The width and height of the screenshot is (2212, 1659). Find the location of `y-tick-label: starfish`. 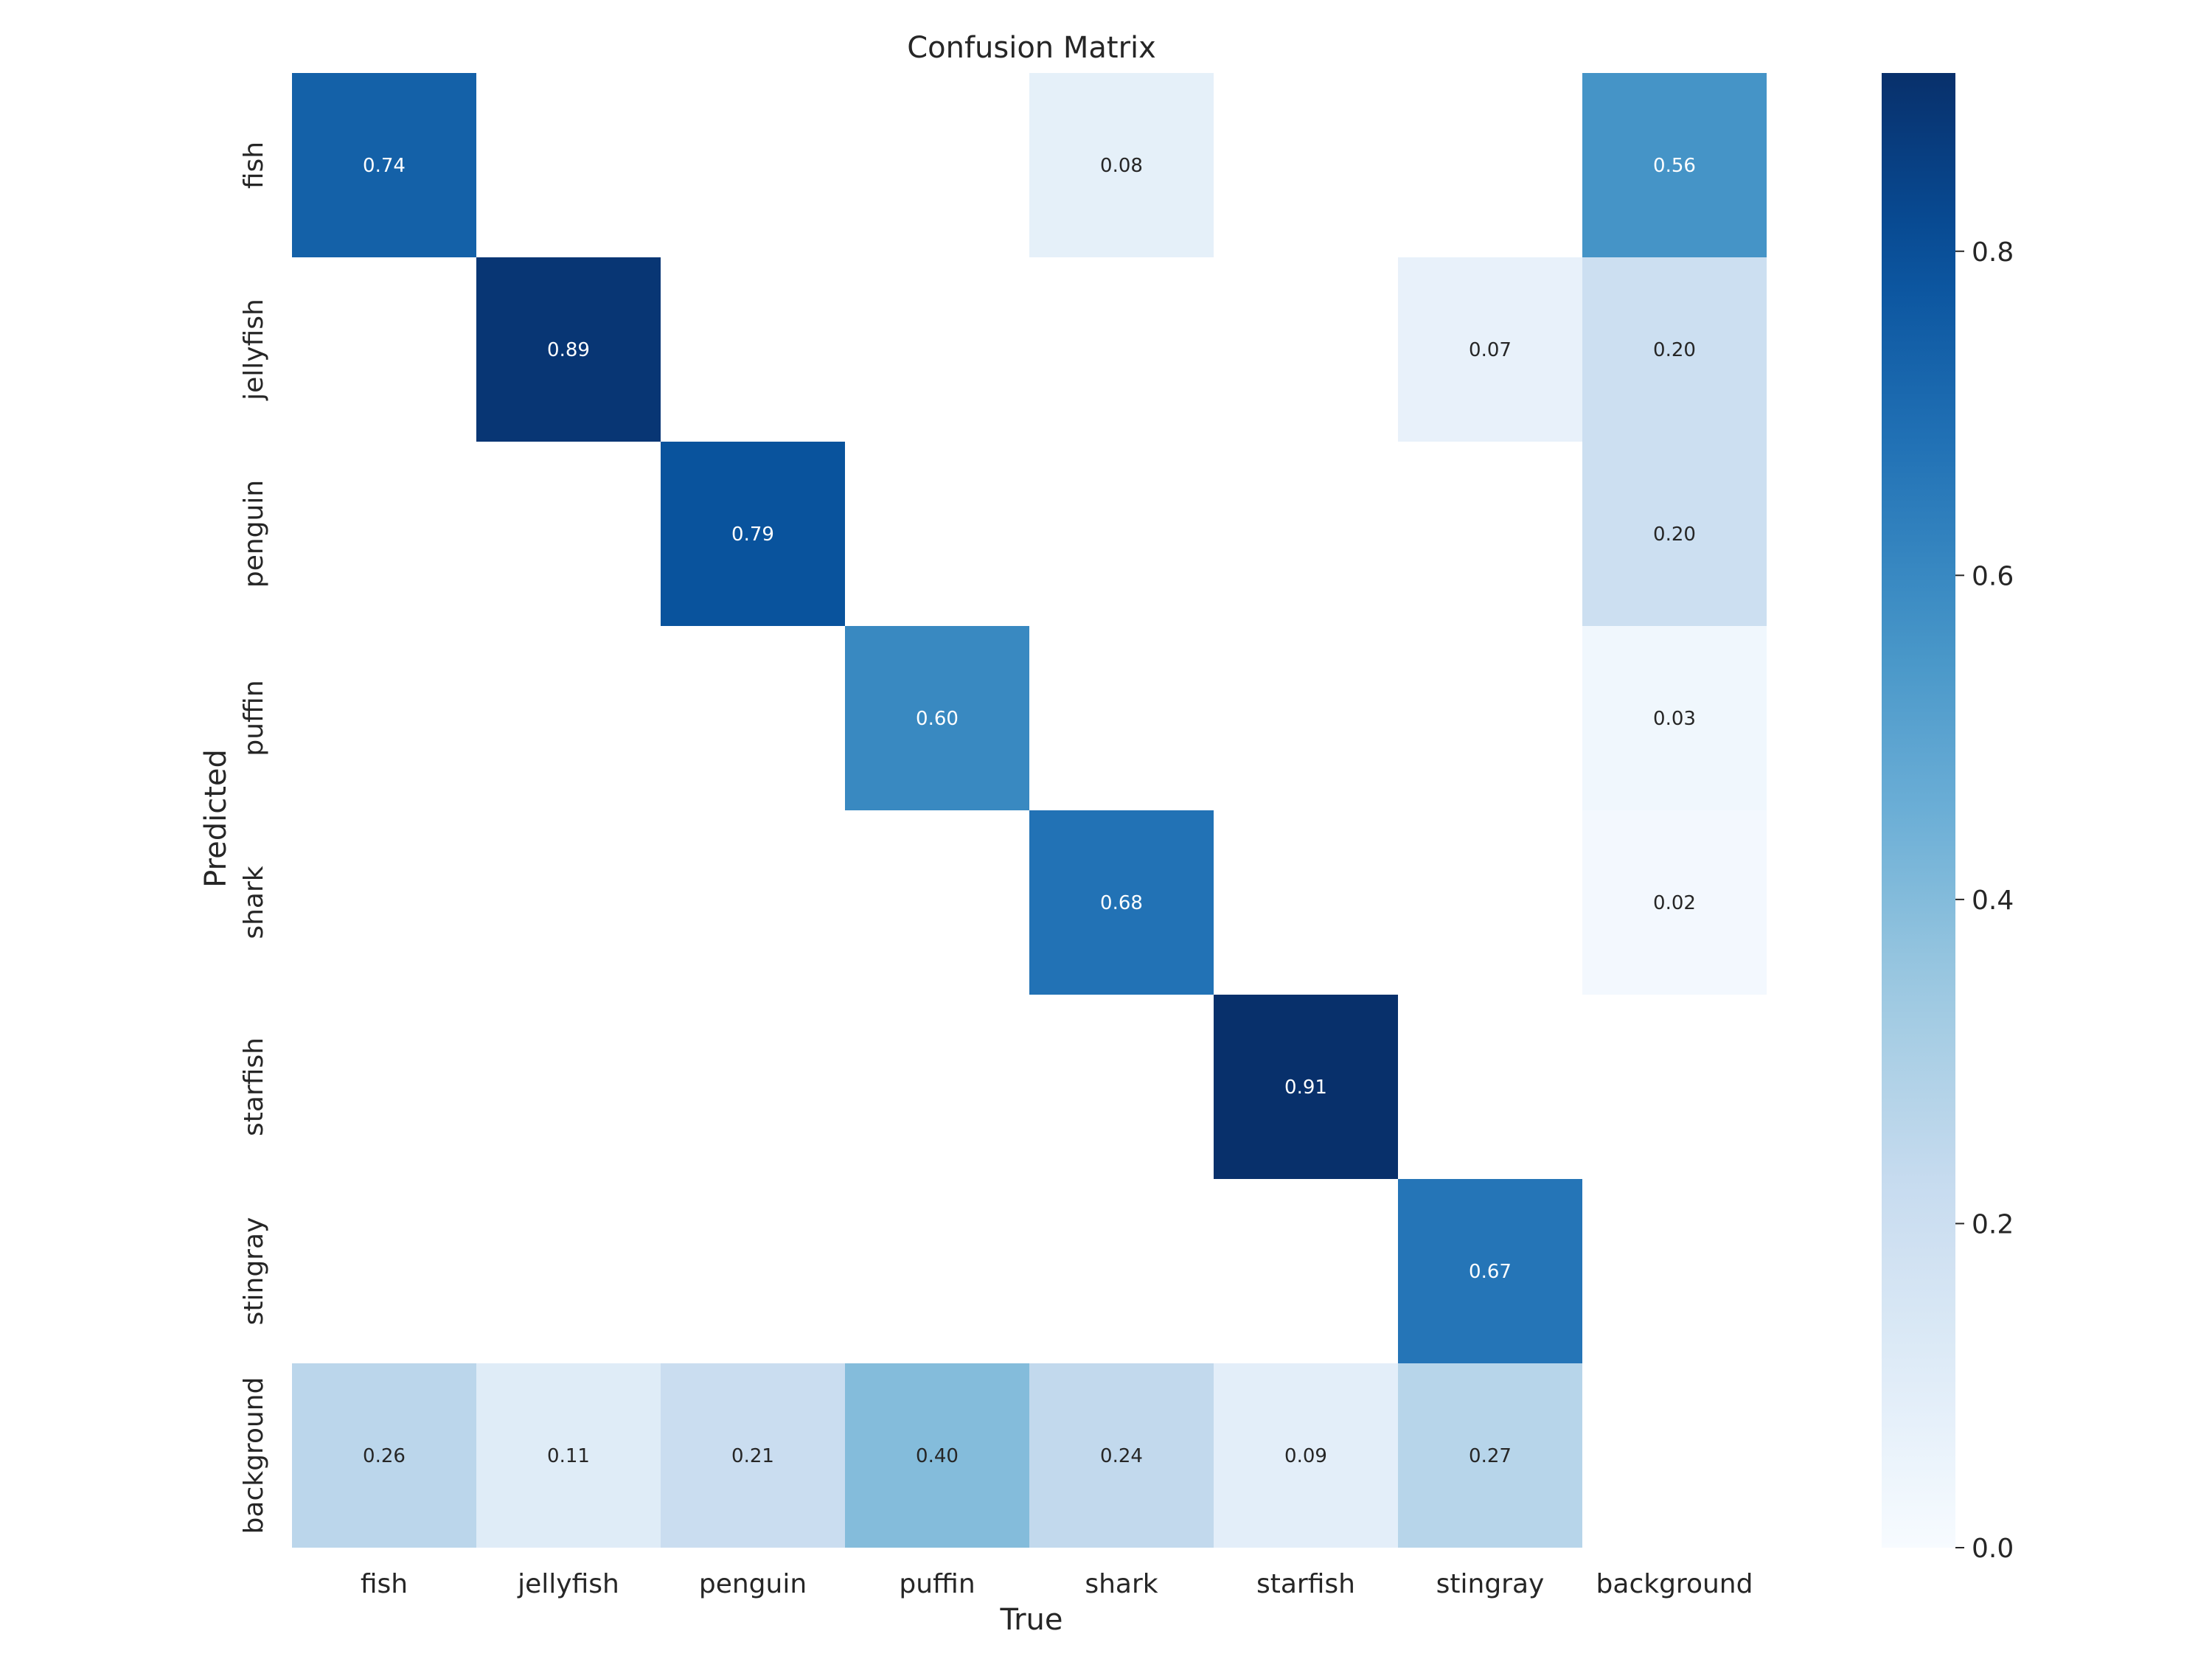

y-tick-label: starfish is located at coordinates (254, 1086).